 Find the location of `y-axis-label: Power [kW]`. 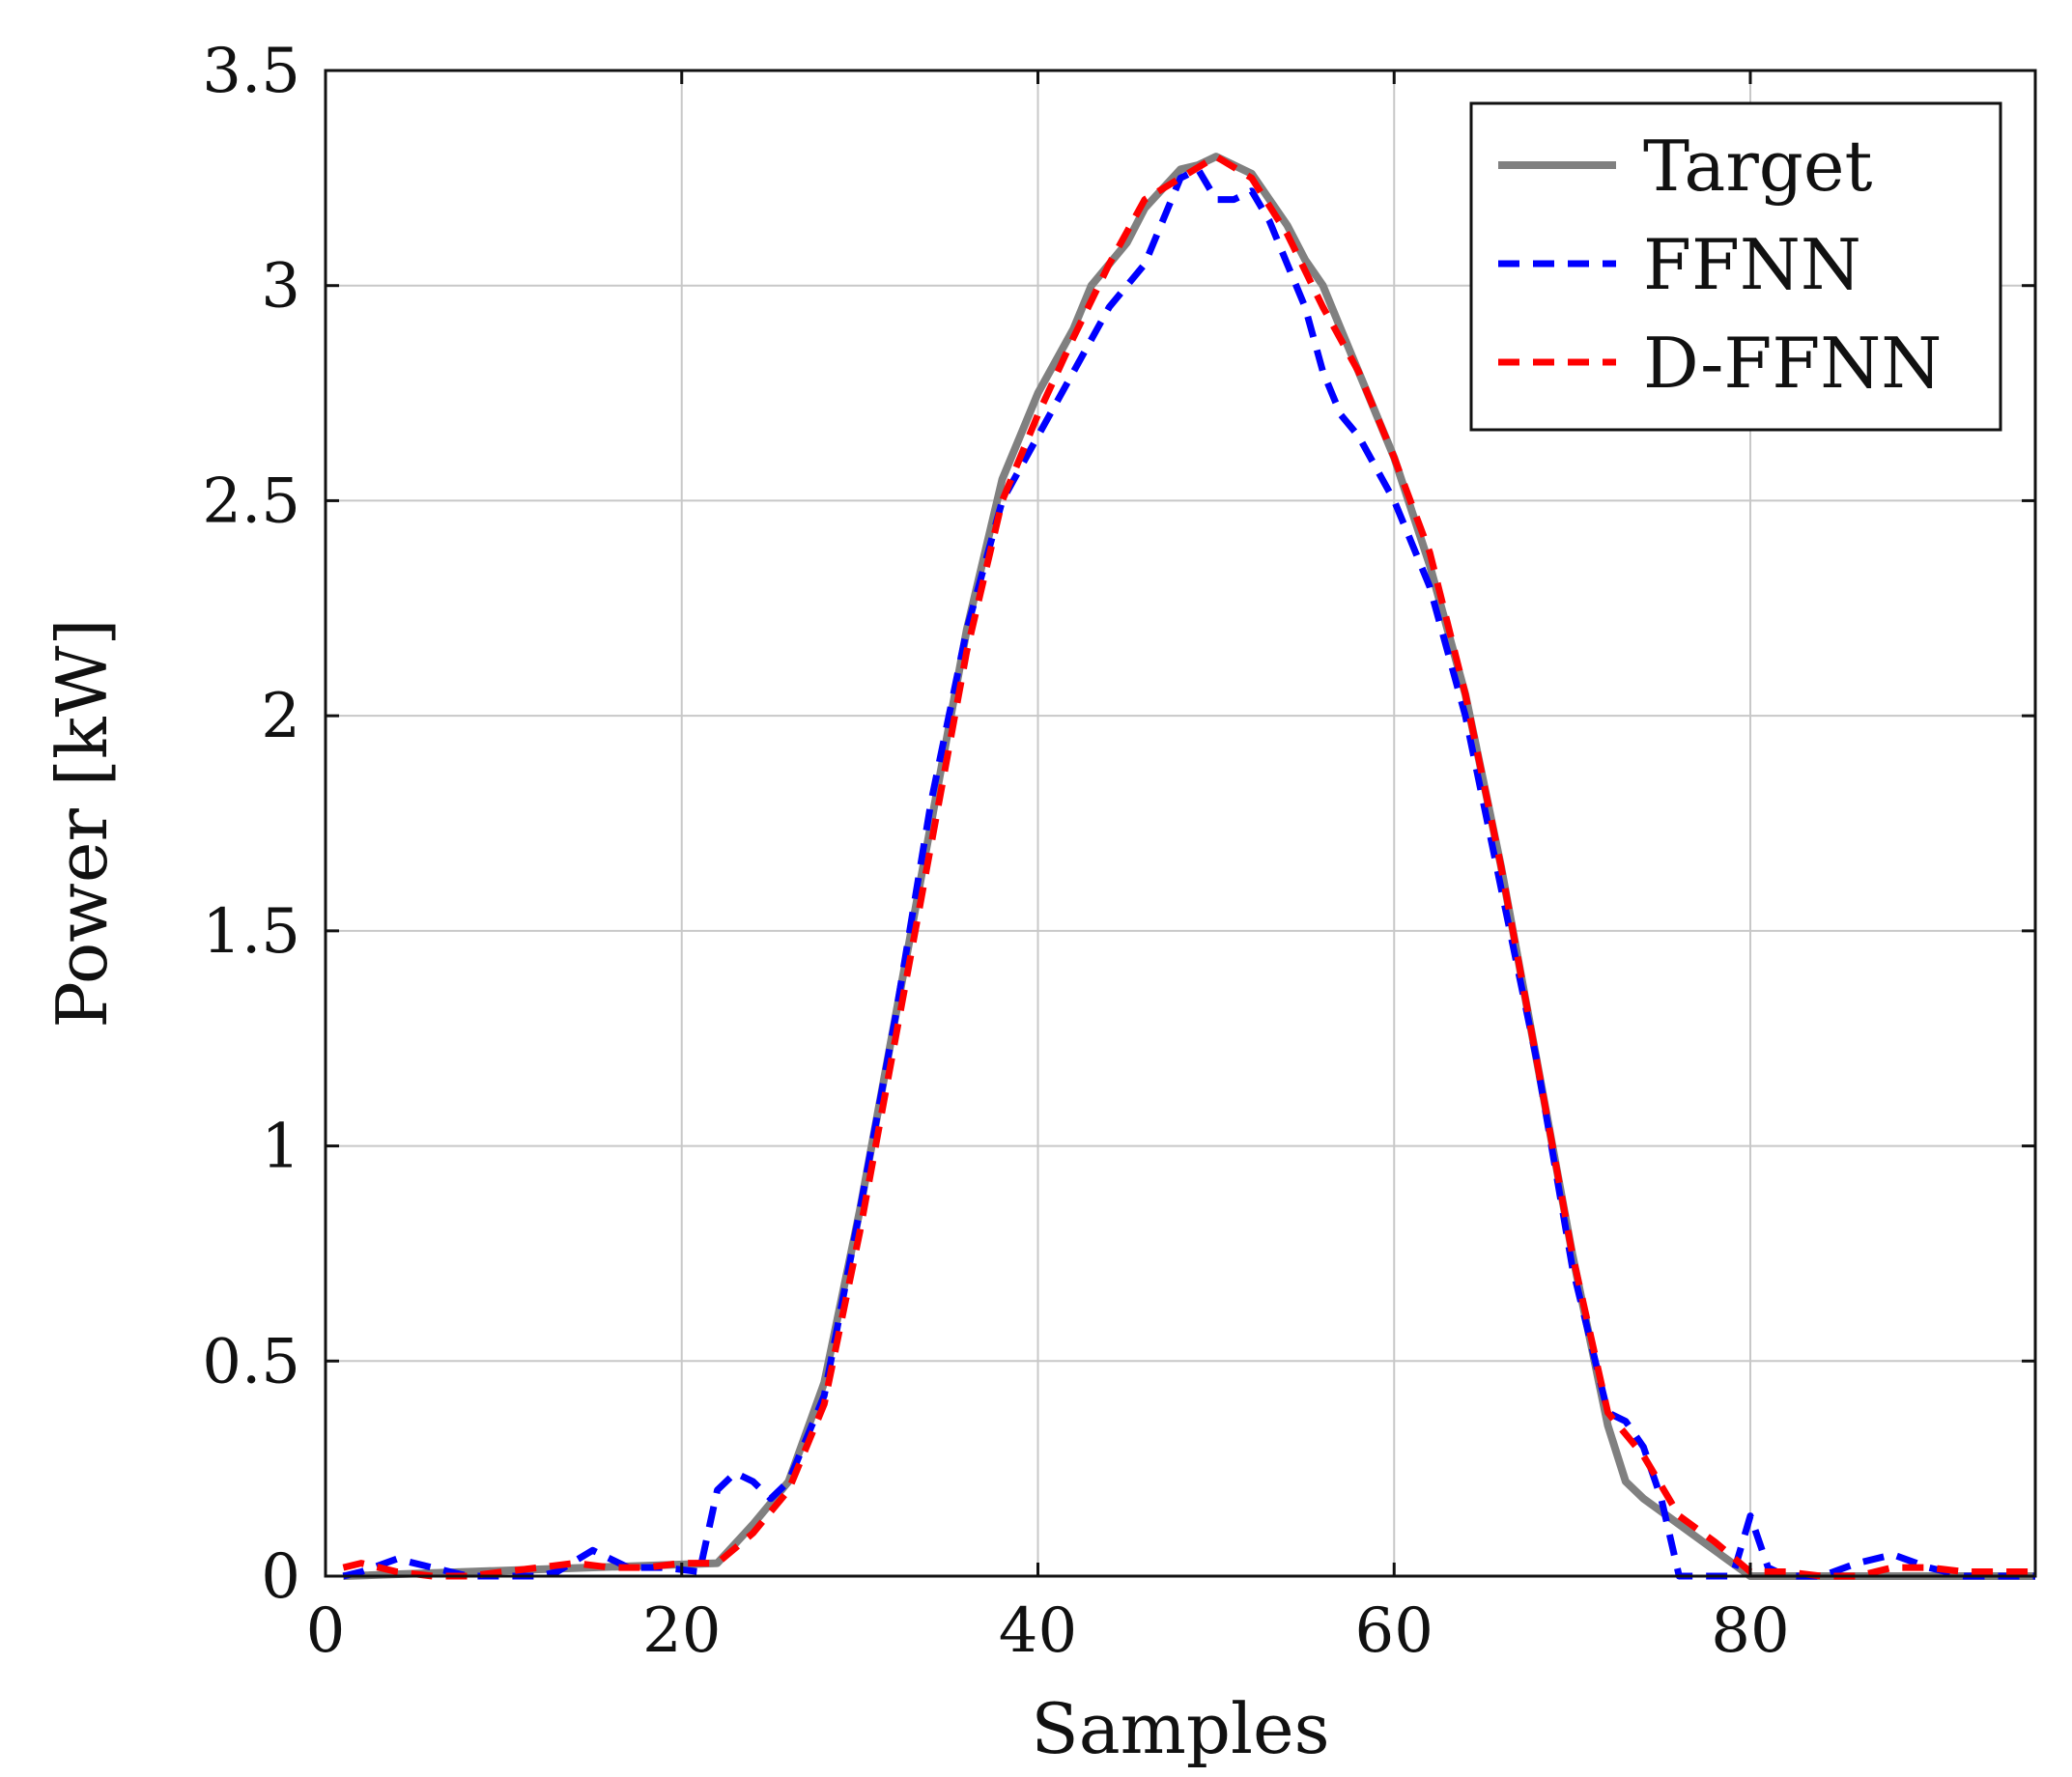

y-axis-label: Power [kW] is located at coordinates (82, 823).